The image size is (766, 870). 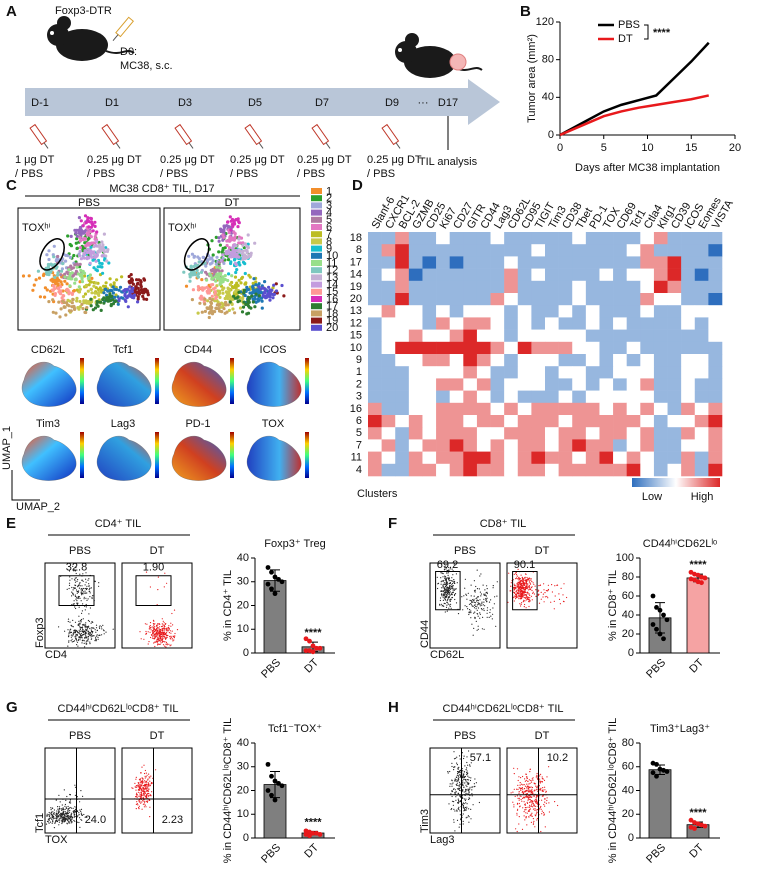 I want to click on cluster-swatch, so click(x=316, y=284).